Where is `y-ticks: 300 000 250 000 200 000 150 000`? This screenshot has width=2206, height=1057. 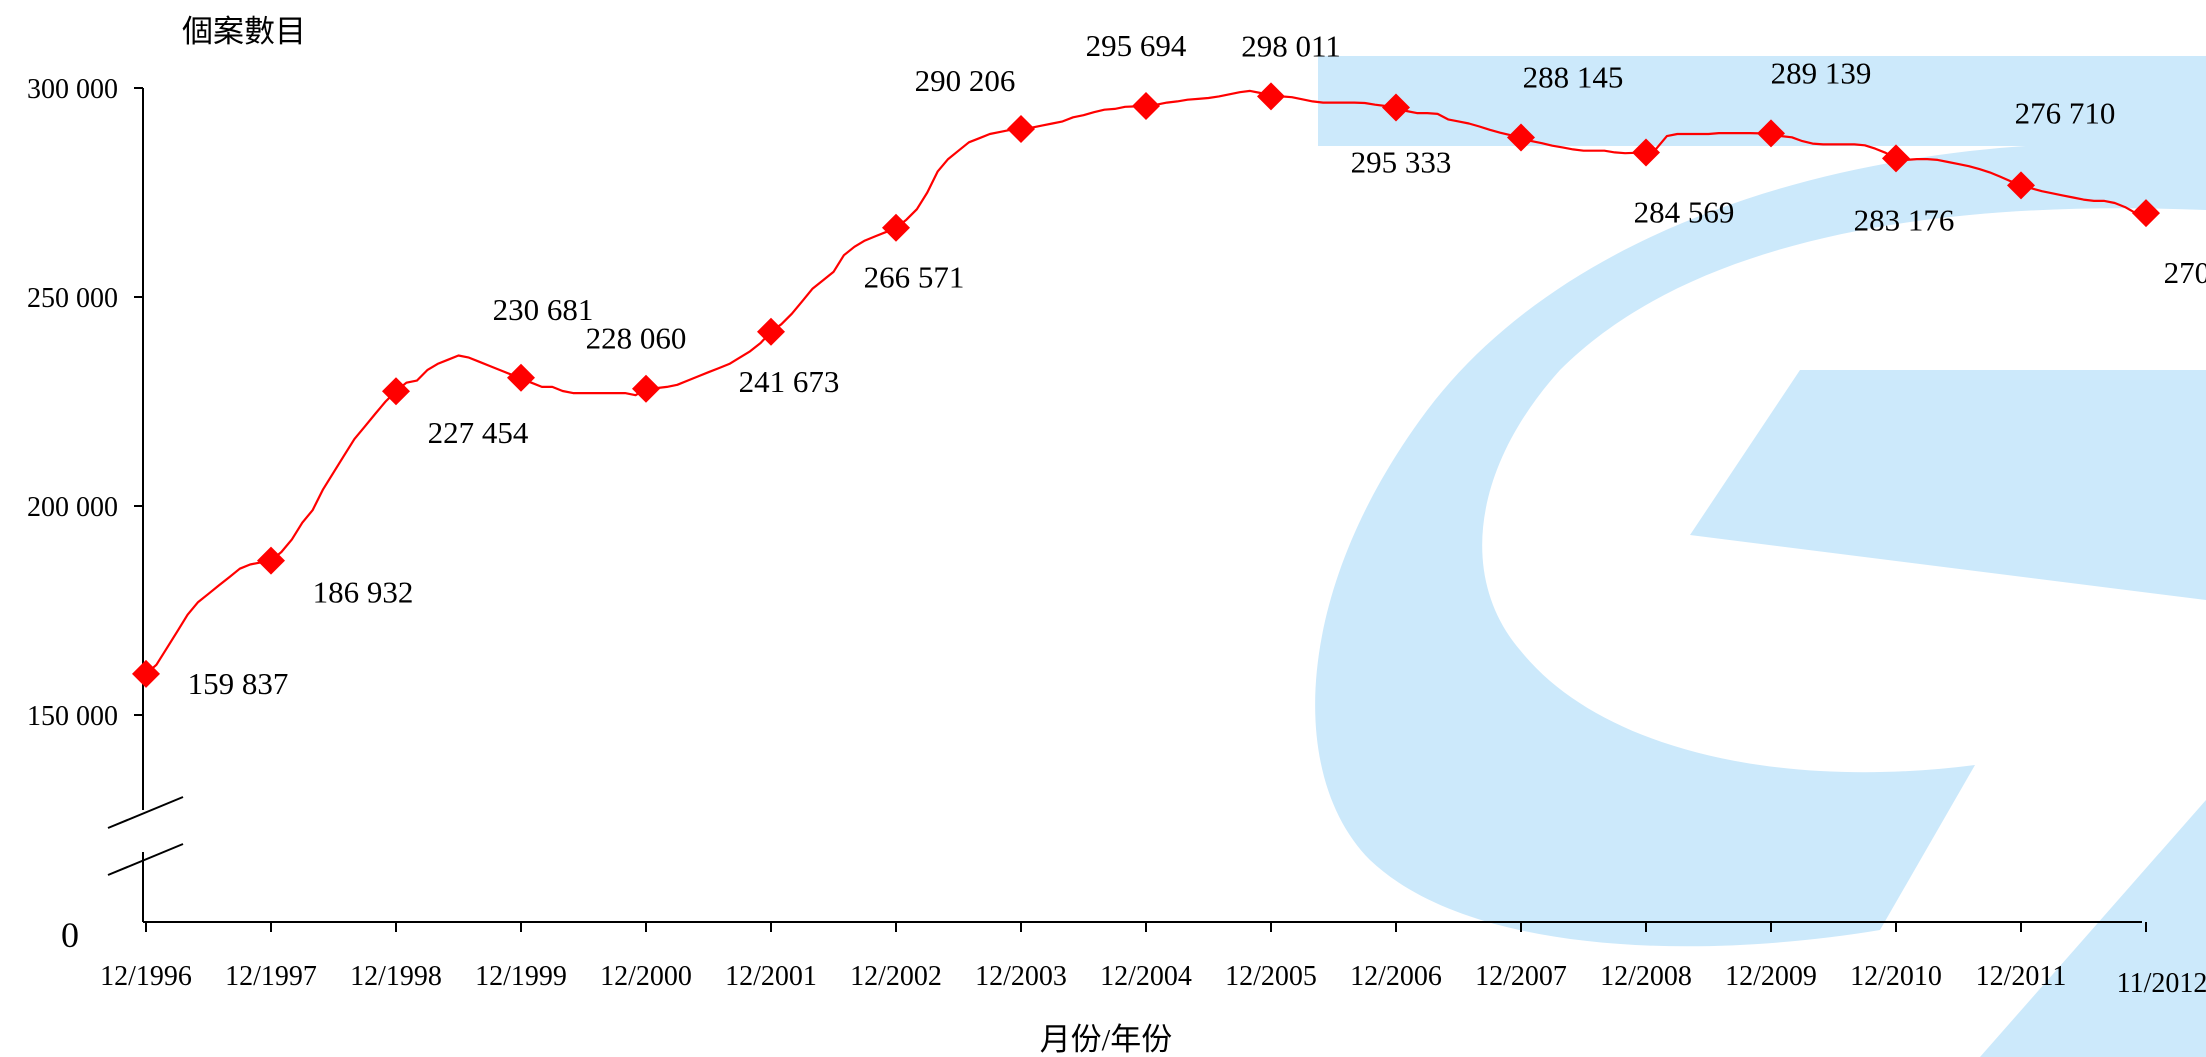
y-ticks: 300 000 250 000 200 000 150 000 is located at coordinates (85, 403).